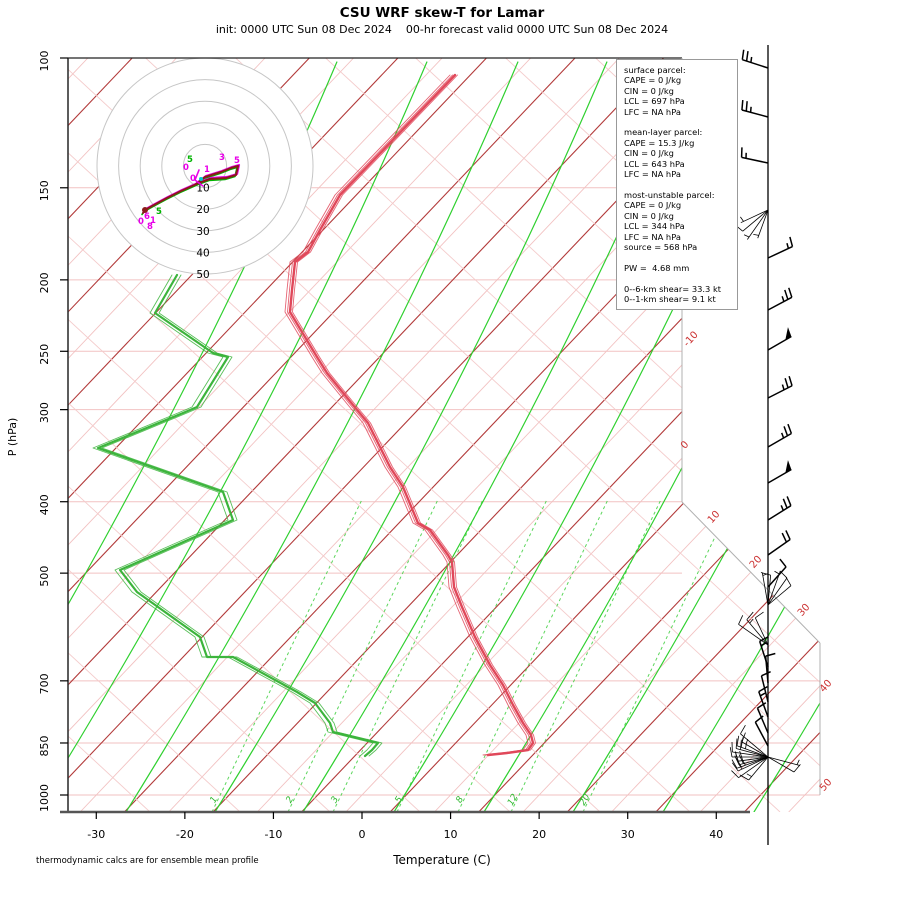 This screenshot has width=900, height=900. What do you see at coordinates (661, 246) in the screenshot?
I see `info-line: source = 568 hPa` at bounding box center [661, 246].